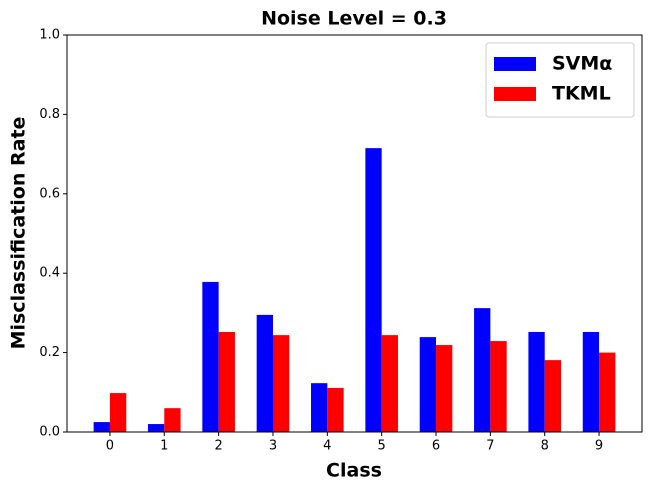  What do you see at coordinates (599, 446) in the screenshot?
I see `x-tick-label: 9` at bounding box center [599, 446].